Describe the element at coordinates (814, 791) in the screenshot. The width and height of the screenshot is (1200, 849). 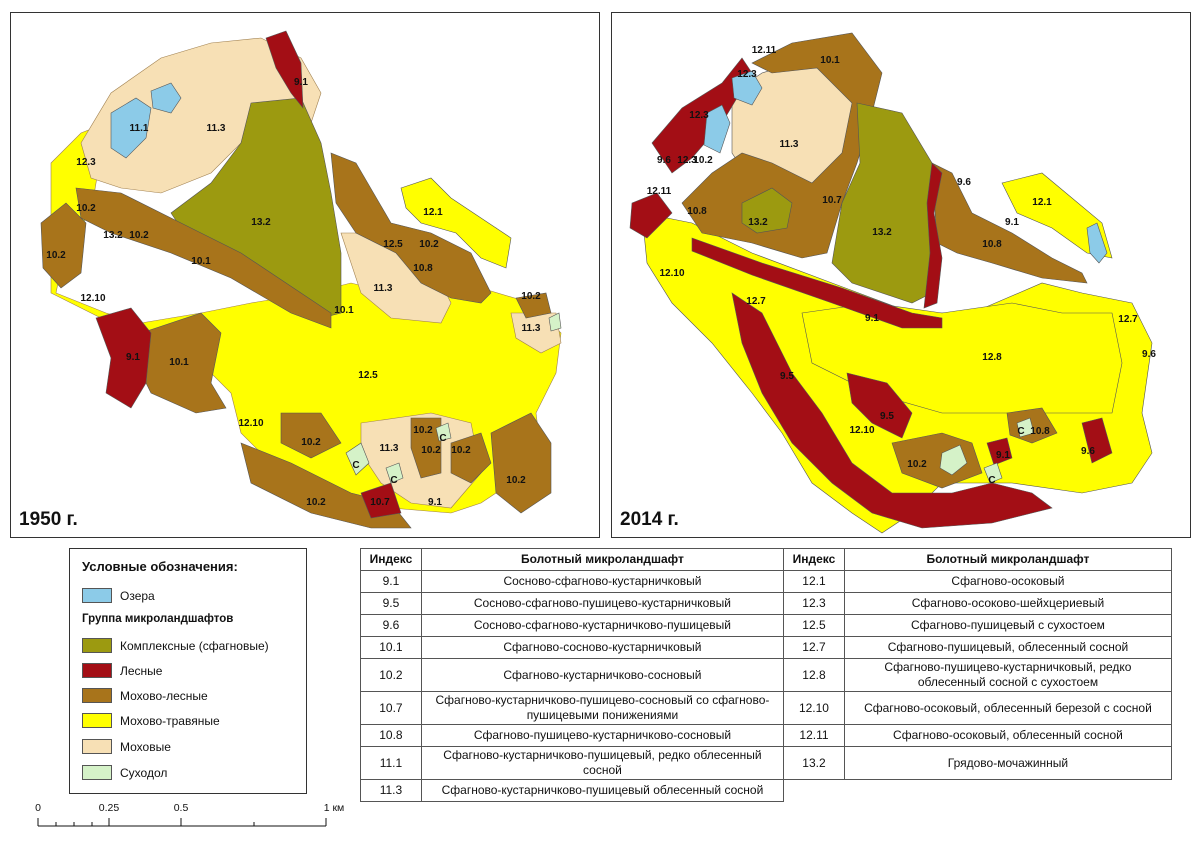
I see `table-cell` at that location.